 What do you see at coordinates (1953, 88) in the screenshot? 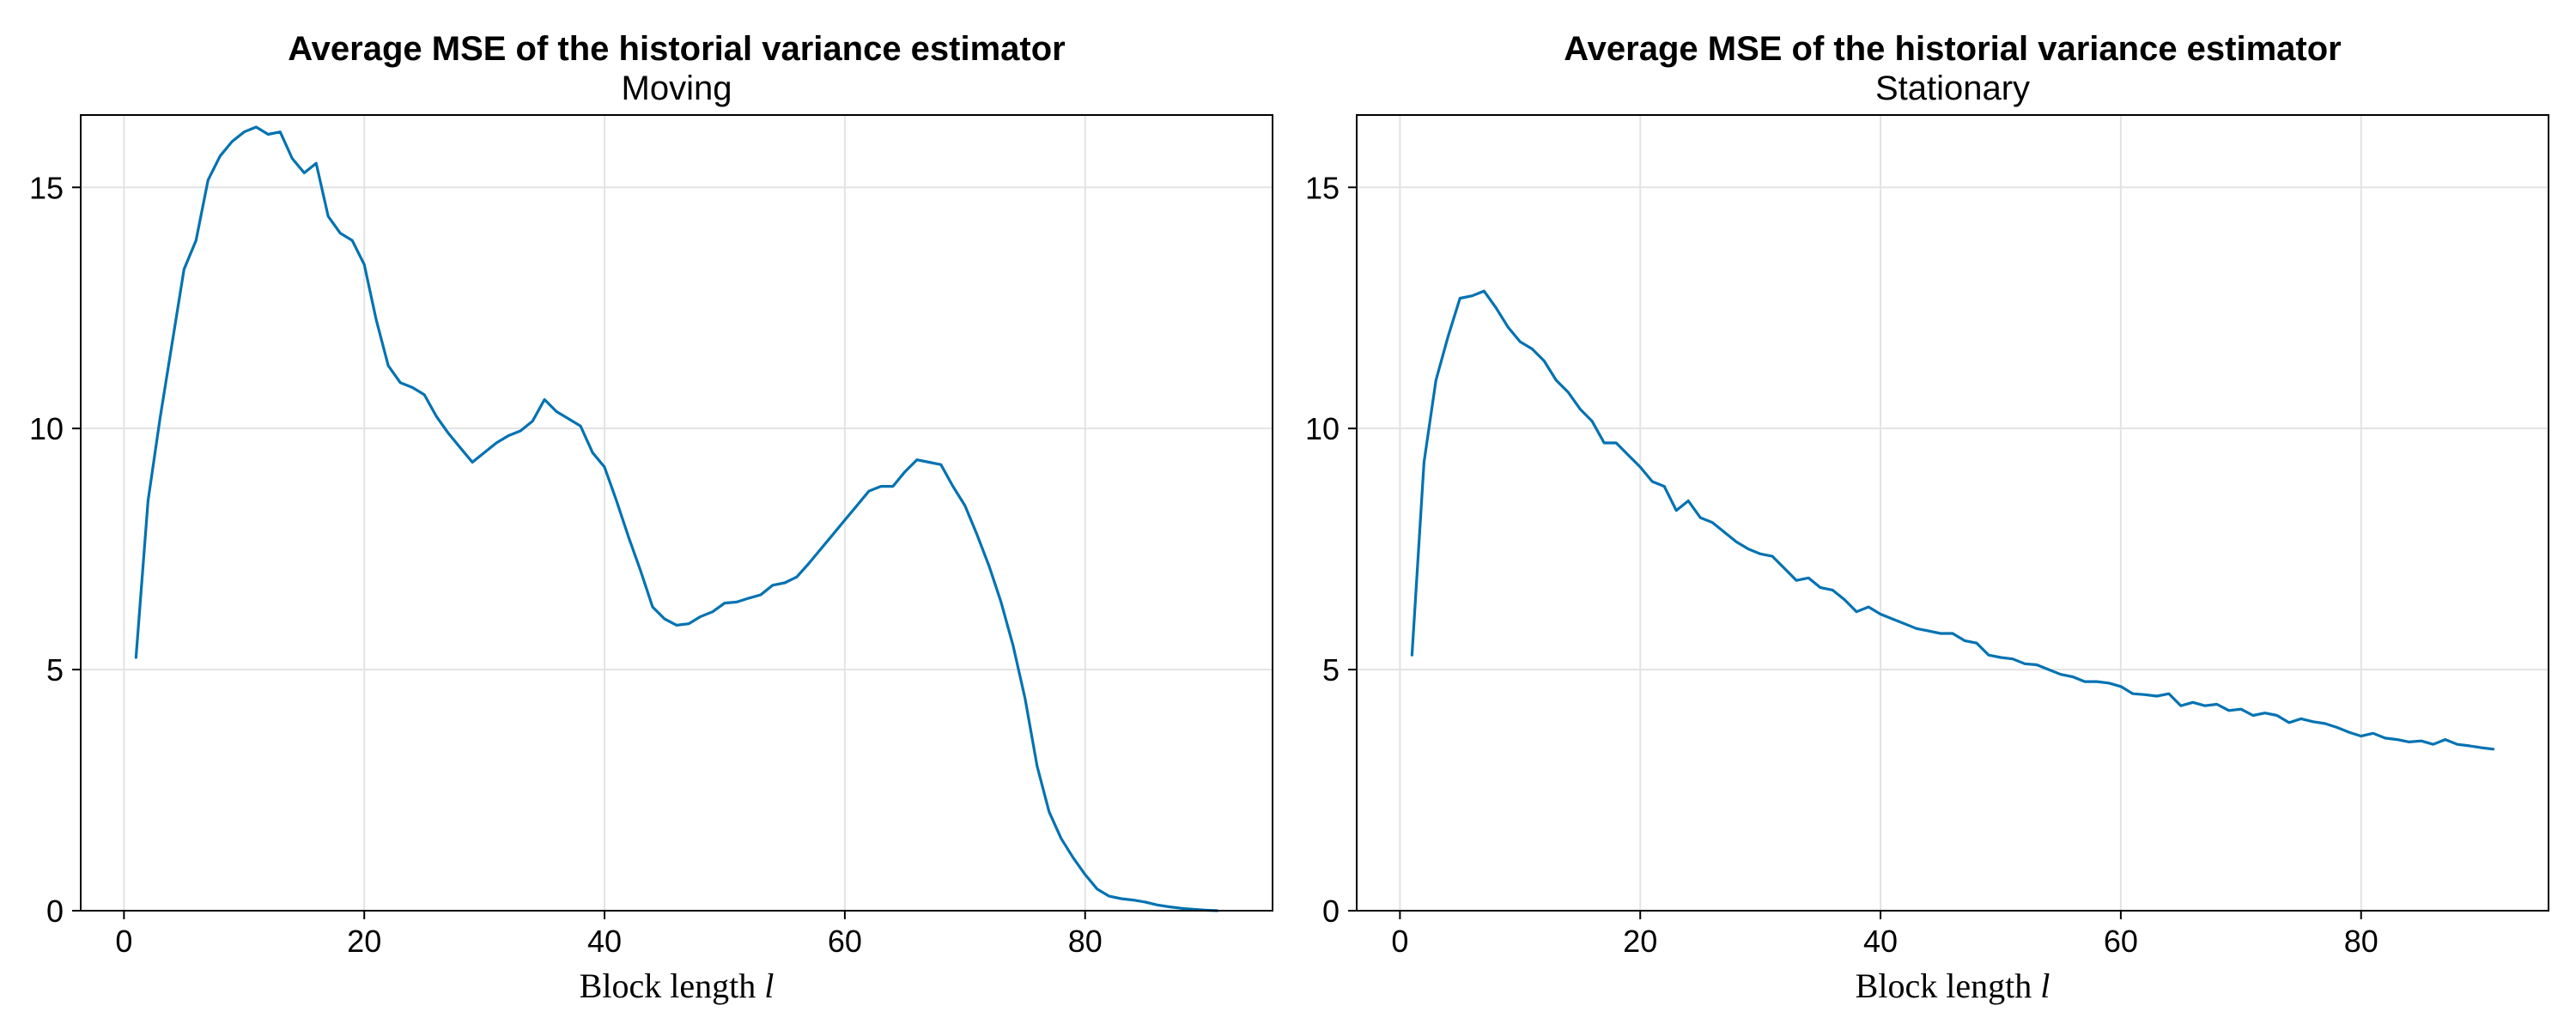
I see `chart-subtitle: Stationary` at bounding box center [1953, 88].